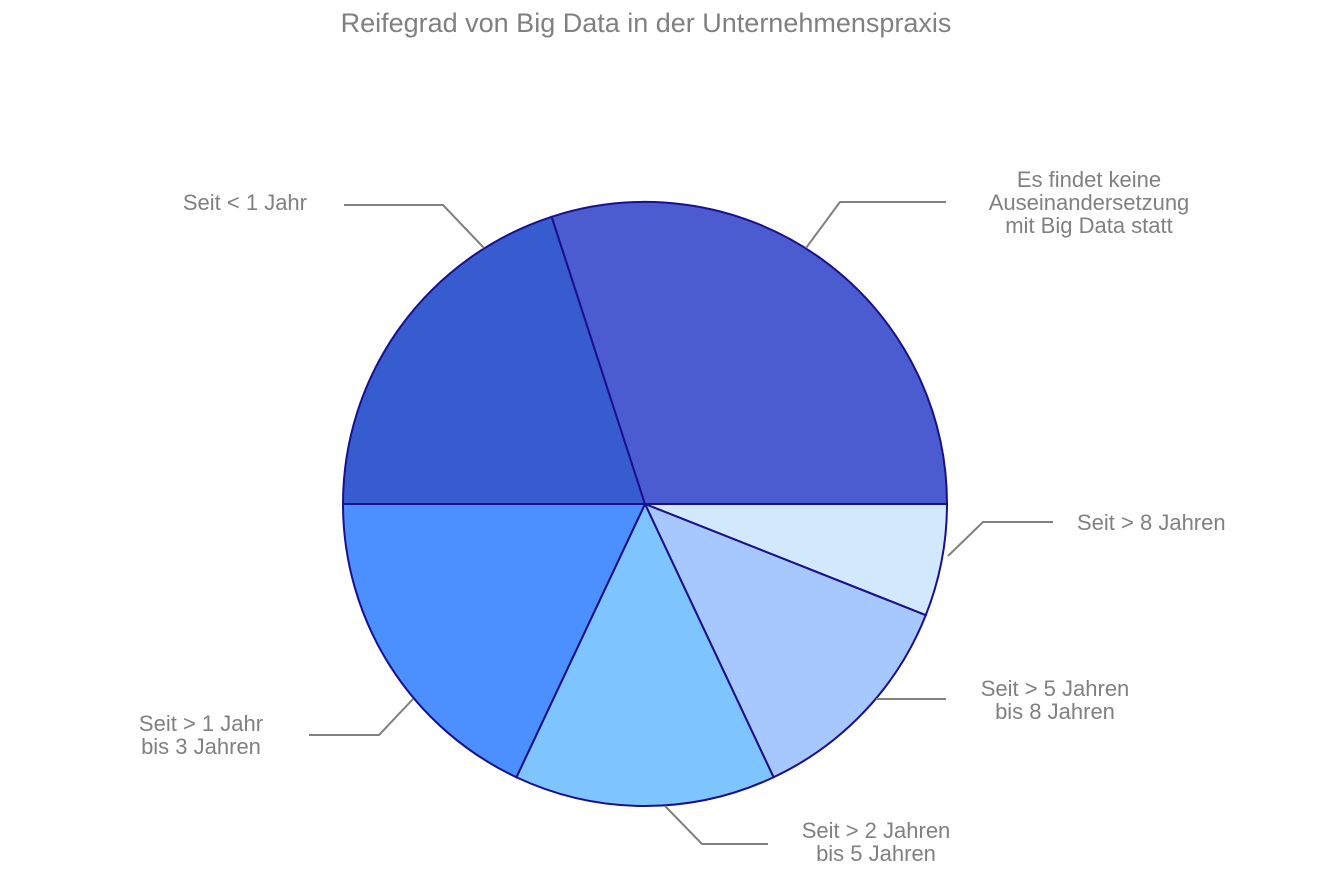 This screenshot has height=889, width=1318. I want to click on slice-label-line: Seit > 8 Jahren, so click(1151, 522).